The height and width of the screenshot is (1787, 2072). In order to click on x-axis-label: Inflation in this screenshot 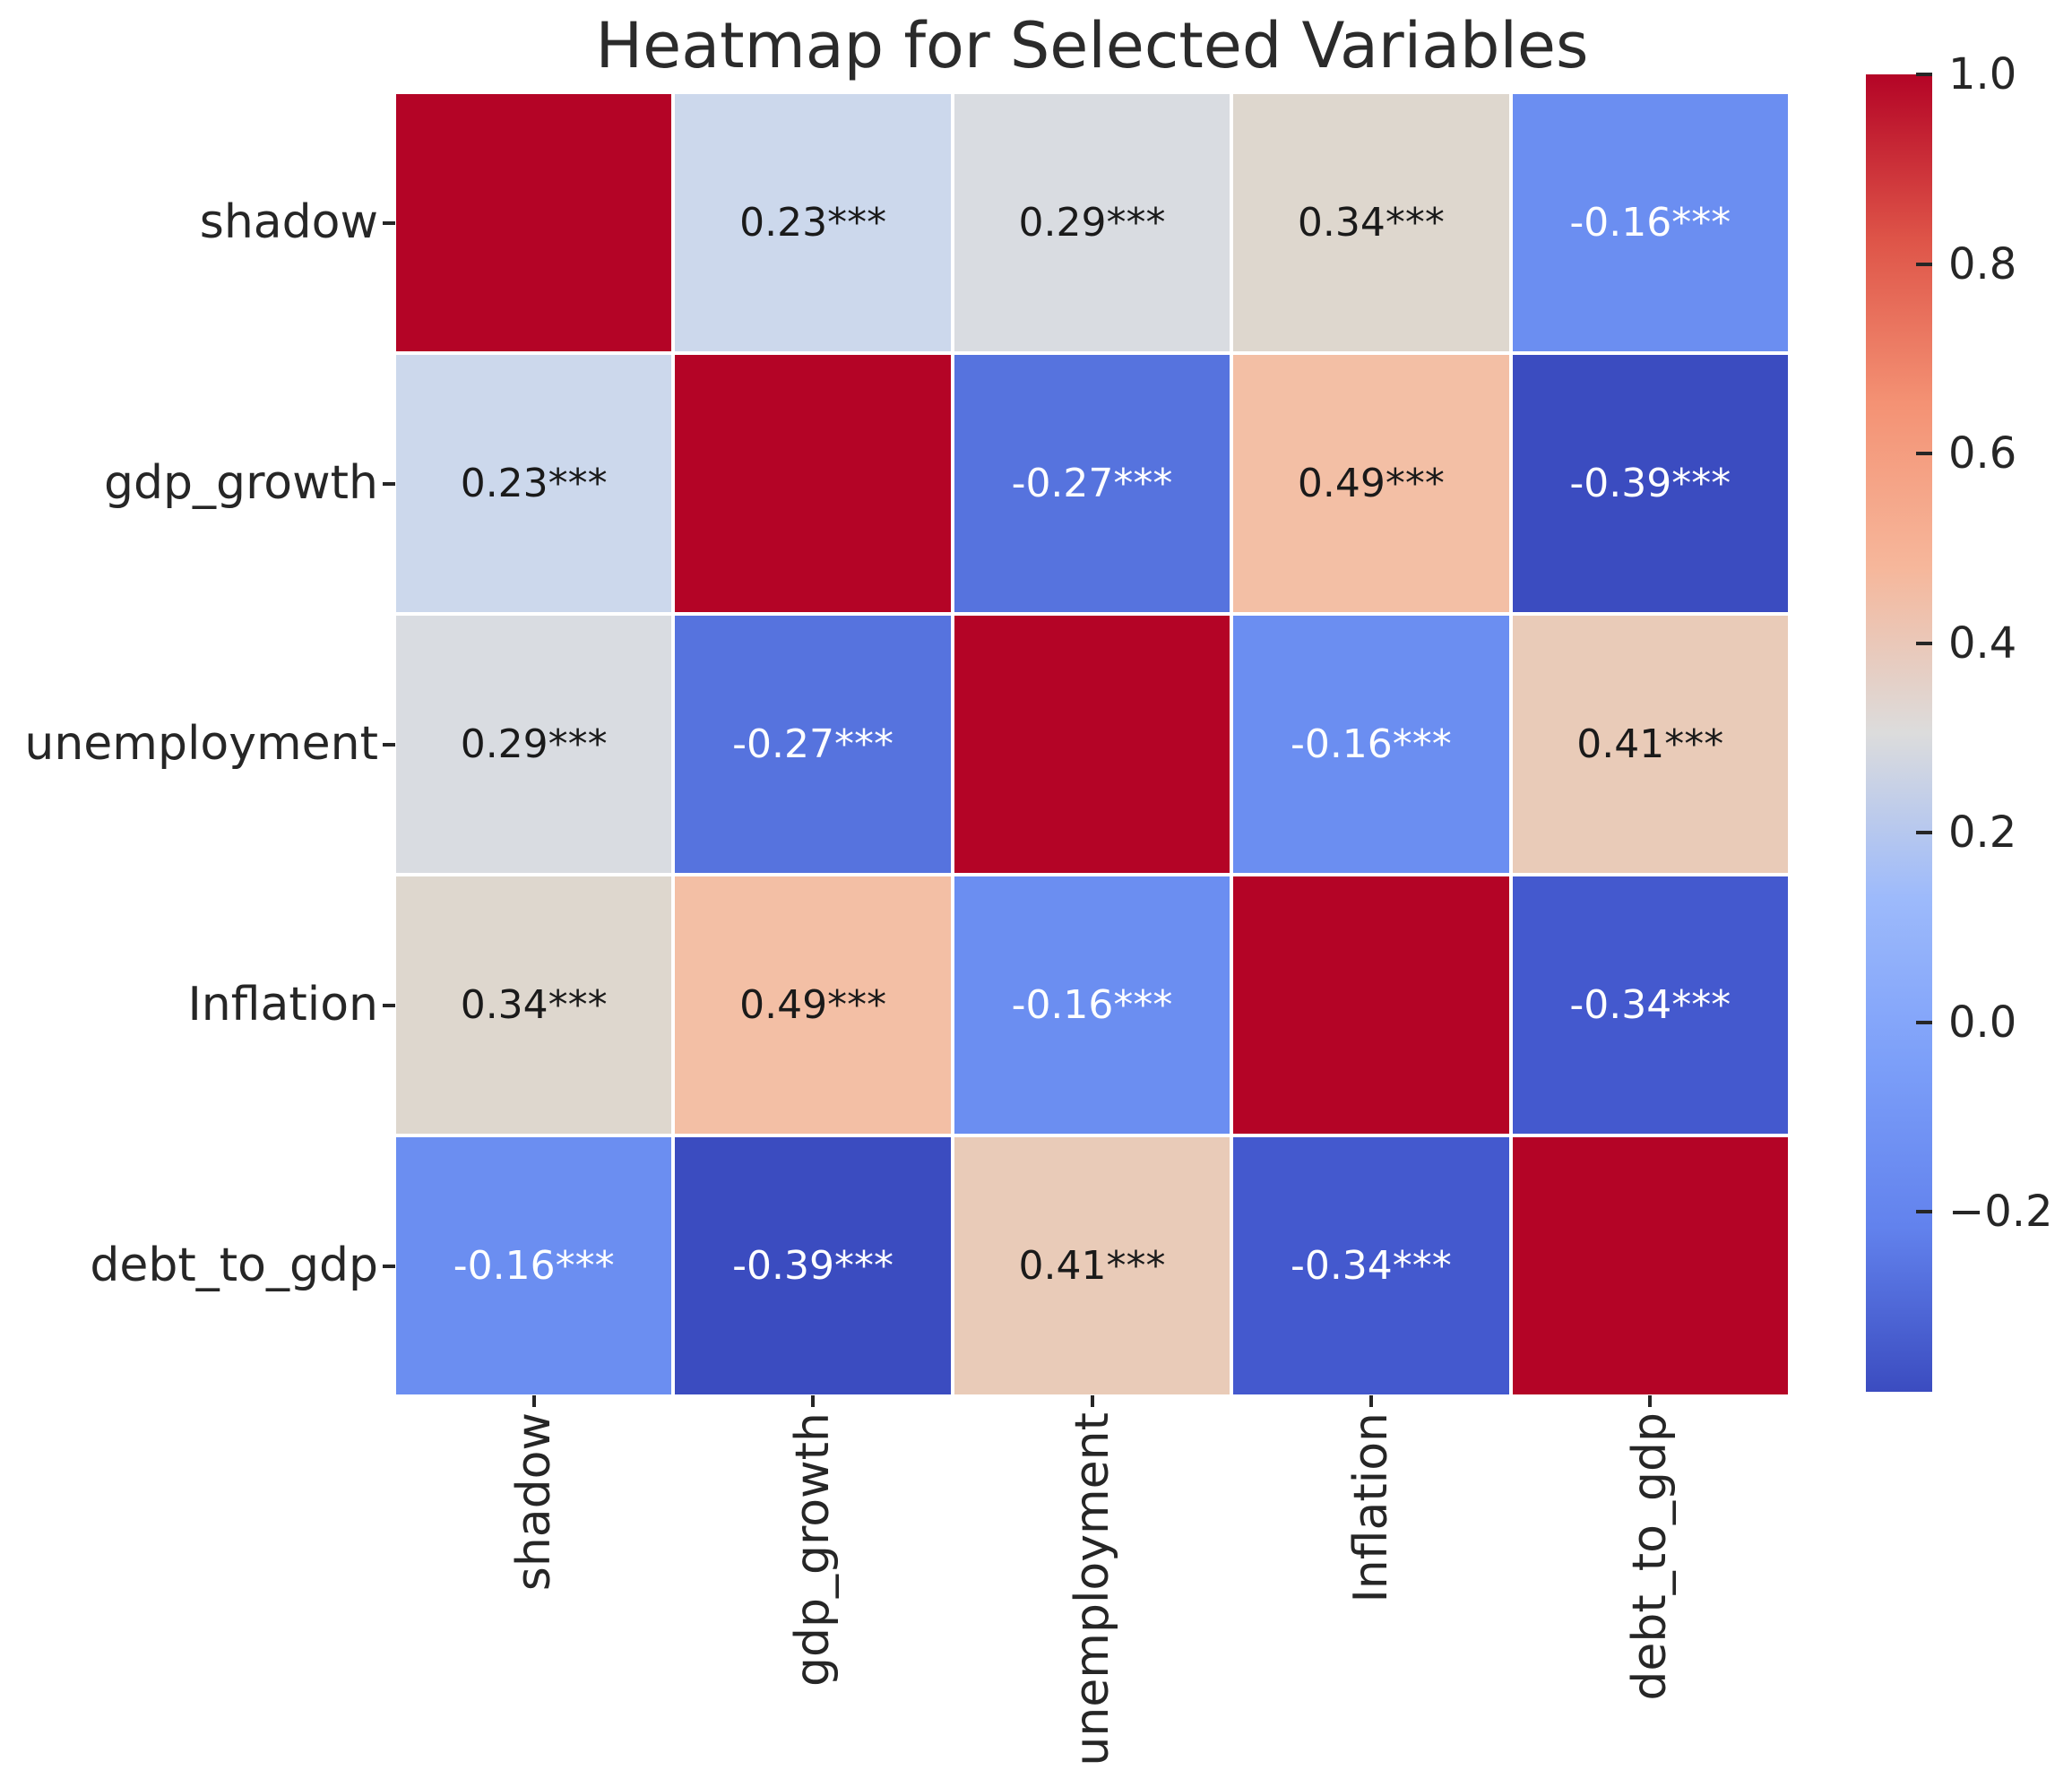, I will do `click(1370, 1507)`.